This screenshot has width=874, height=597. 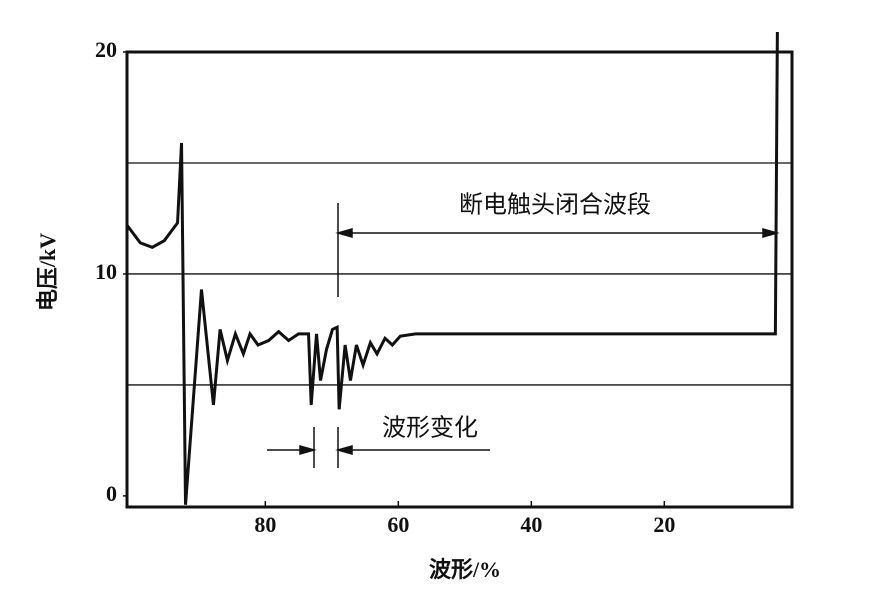 What do you see at coordinates (111, 493) in the screenshot?
I see `y-tick-label: 0` at bounding box center [111, 493].